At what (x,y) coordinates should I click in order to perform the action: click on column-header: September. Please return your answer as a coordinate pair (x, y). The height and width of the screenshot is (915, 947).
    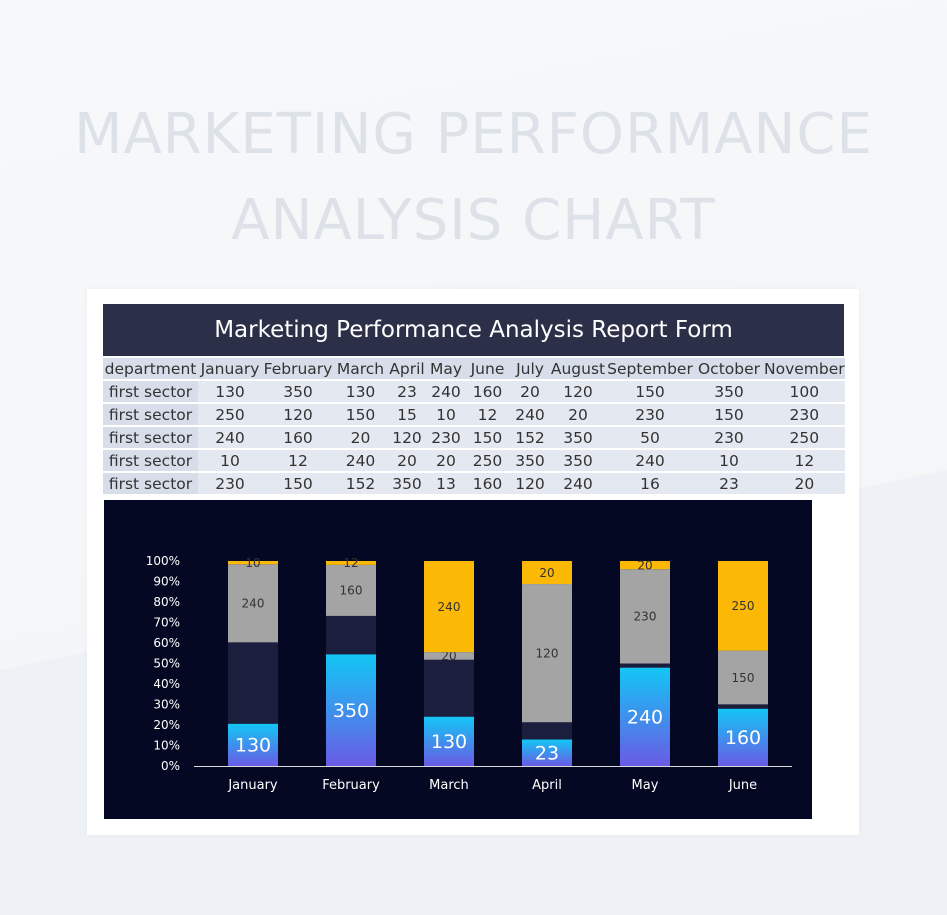
    Looking at the image, I should click on (650, 369).